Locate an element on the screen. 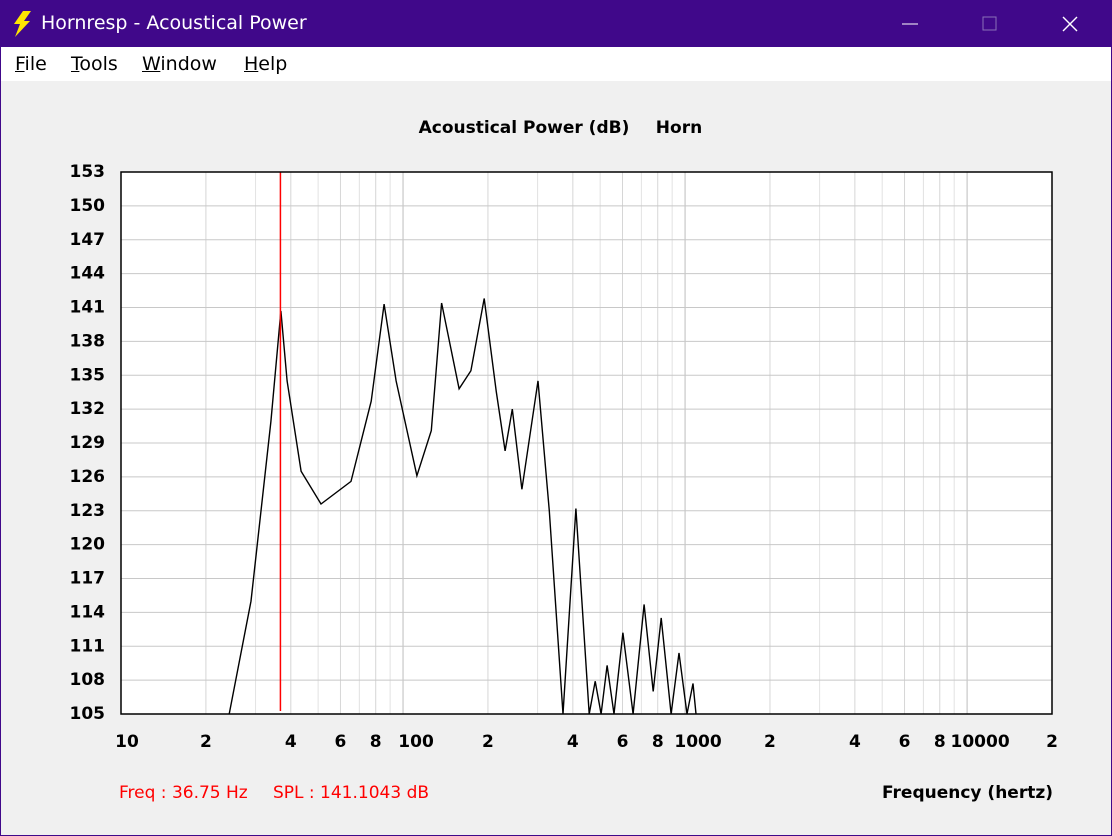  y-tick-label: 126 is located at coordinates (88, 477).